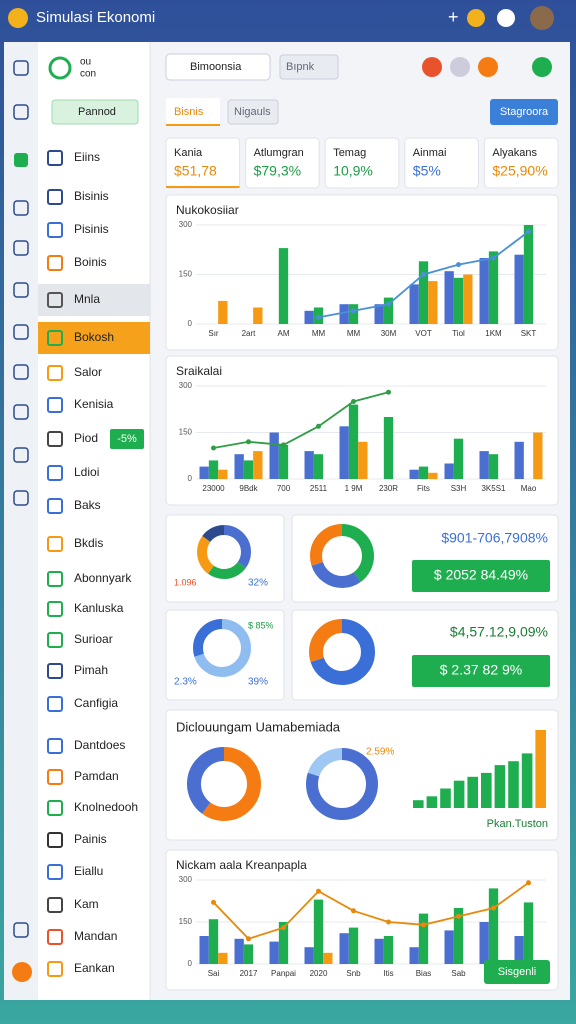  Describe the element at coordinates (423, 333) in the screenshot. I see `x-tick-label: VOT` at that location.